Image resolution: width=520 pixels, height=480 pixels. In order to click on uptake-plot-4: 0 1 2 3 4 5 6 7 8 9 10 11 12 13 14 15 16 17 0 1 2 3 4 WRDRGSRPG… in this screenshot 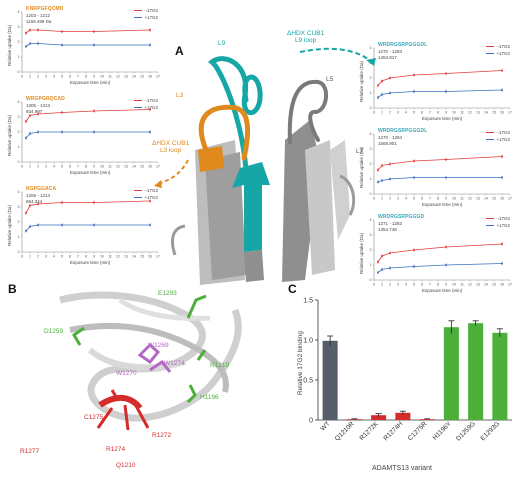, I will do `click(436, 167)`.